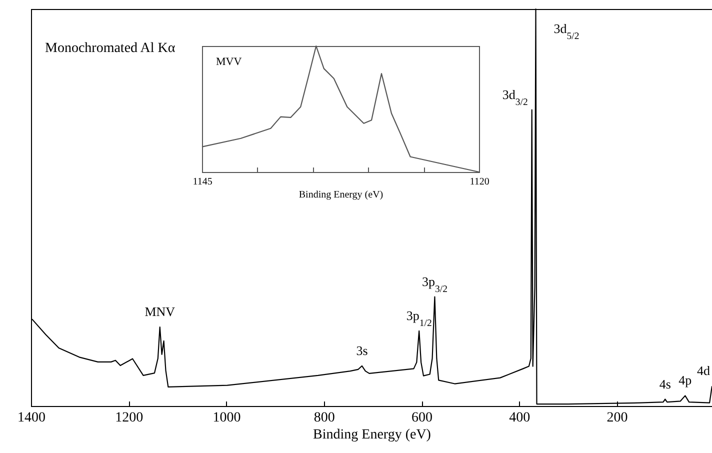  What do you see at coordinates (324, 418) in the screenshot?
I see `x-tick-label: 800` at bounding box center [324, 418].